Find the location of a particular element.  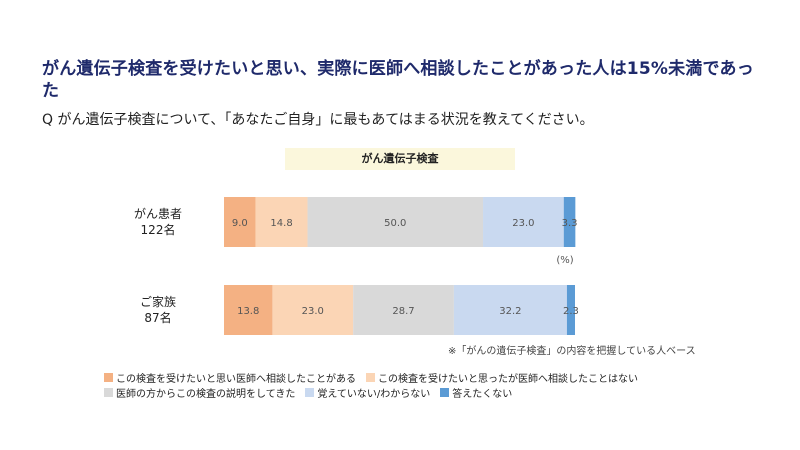

legend-label: この検査を受けたいと思ったが医師へ相談したことはない is located at coordinates (508, 379).